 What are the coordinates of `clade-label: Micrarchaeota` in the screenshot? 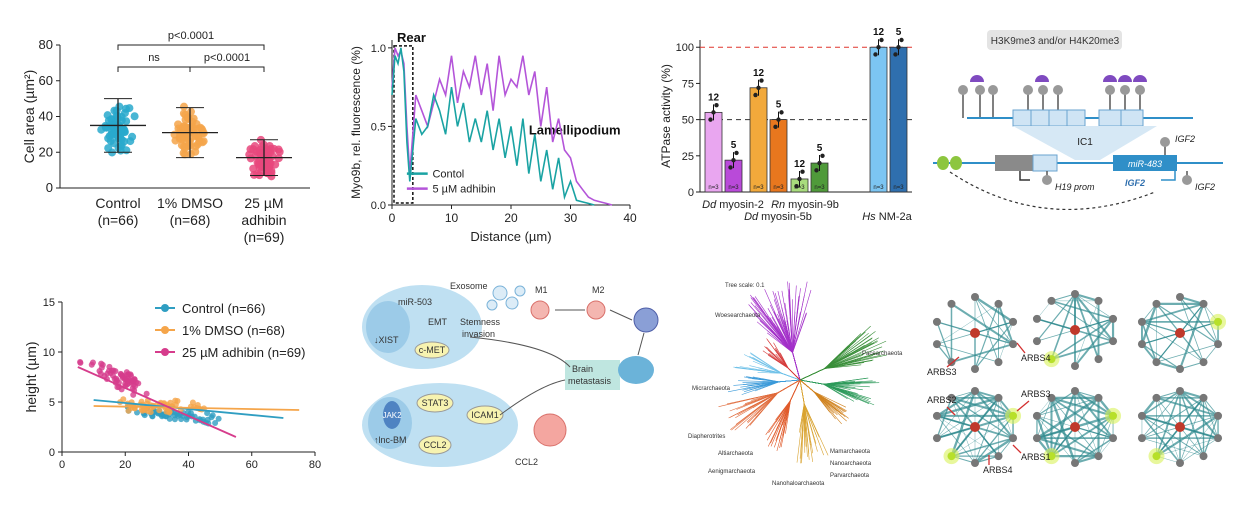 It's located at (711, 389).